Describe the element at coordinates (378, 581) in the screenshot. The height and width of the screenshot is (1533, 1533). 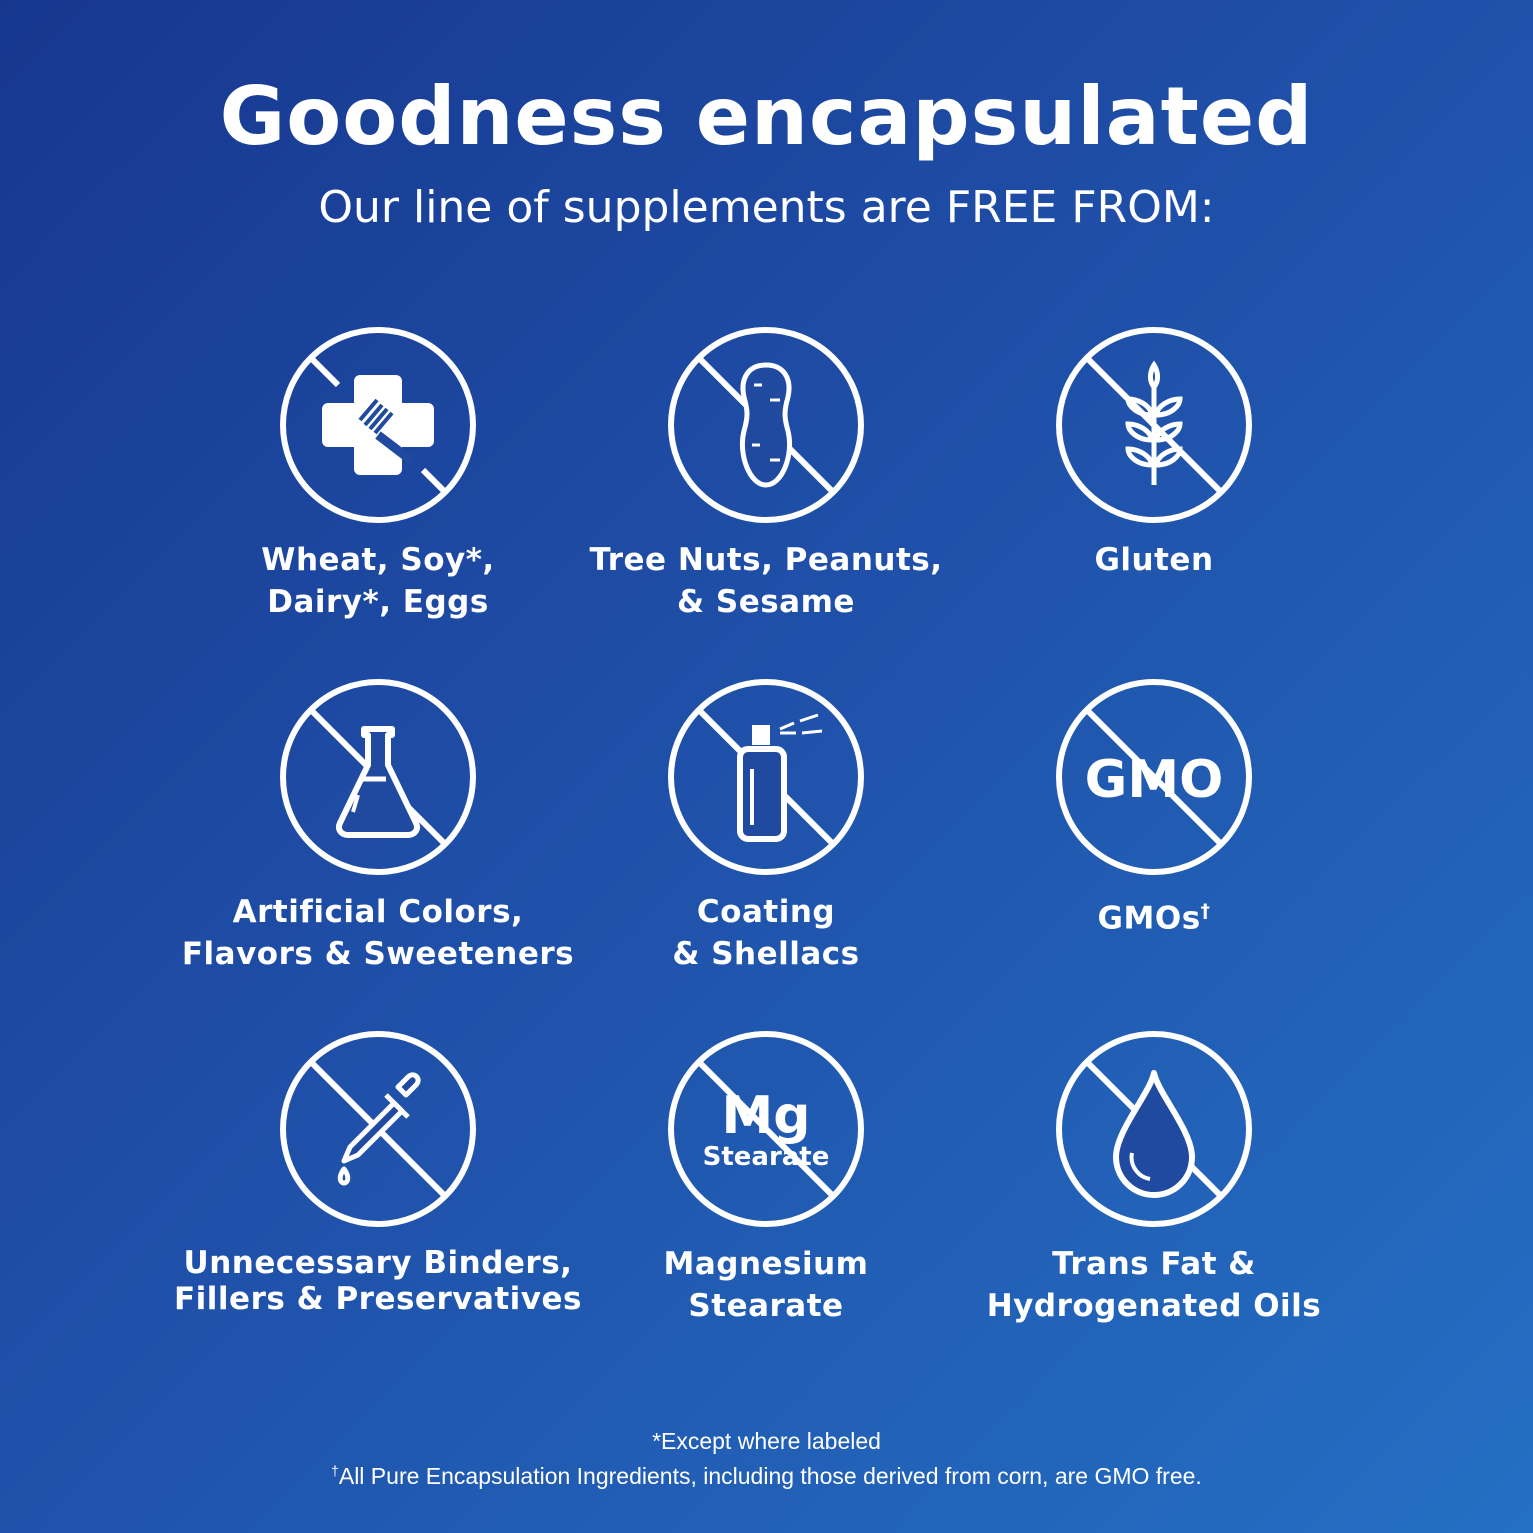
I see `item-label: Wheat, Soy*, Dairy*, Eggs` at that location.